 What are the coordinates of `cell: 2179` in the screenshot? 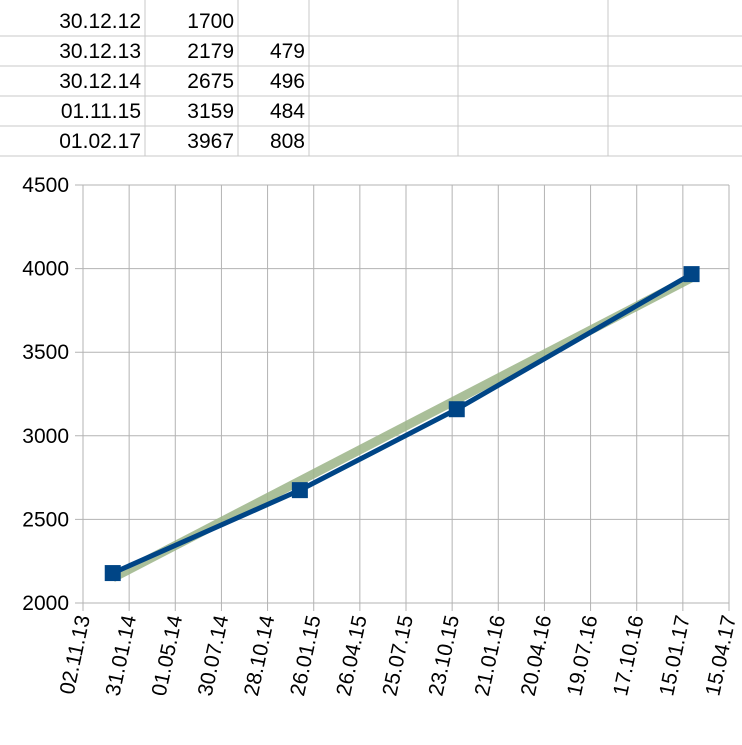 It's located at (210, 51).